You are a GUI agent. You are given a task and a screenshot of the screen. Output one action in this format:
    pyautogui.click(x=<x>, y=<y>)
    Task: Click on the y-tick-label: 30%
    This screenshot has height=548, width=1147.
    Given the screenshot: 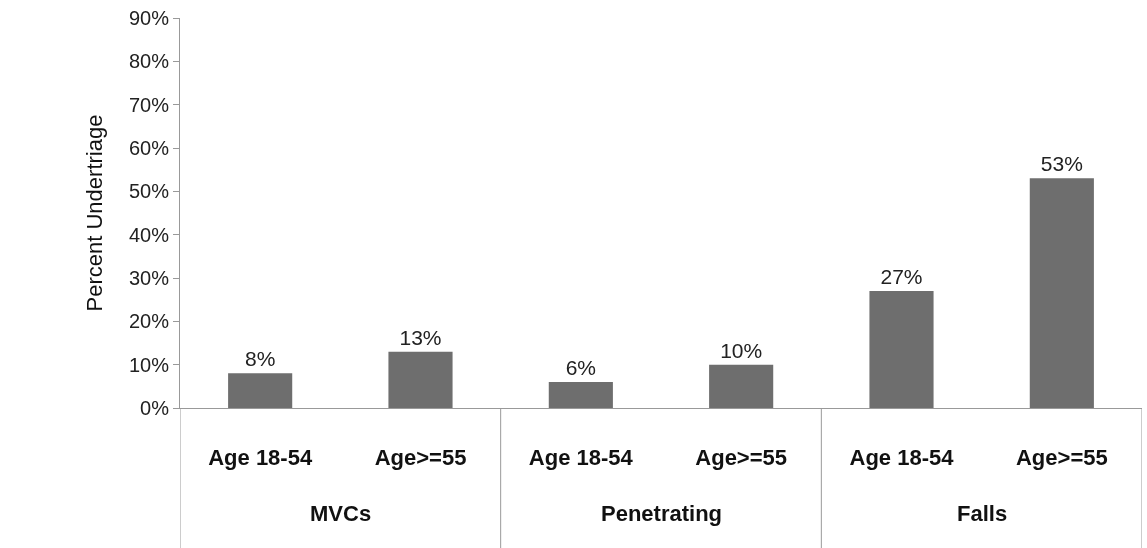 What is the action you would take?
    pyautogui.click(x=149, y=278)
    